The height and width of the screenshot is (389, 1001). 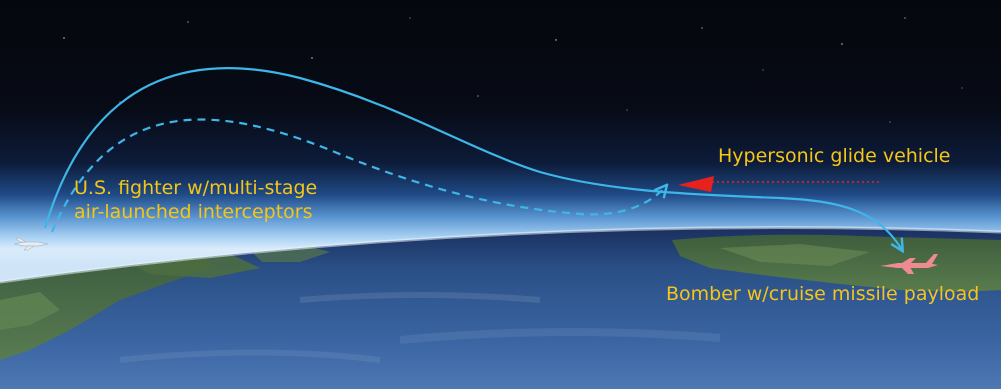 What do you see at coordinates (193, 212) in the screenshot?
I see `fighter-label-line2: air-launched interceptors` at bounding box center [193, 212].